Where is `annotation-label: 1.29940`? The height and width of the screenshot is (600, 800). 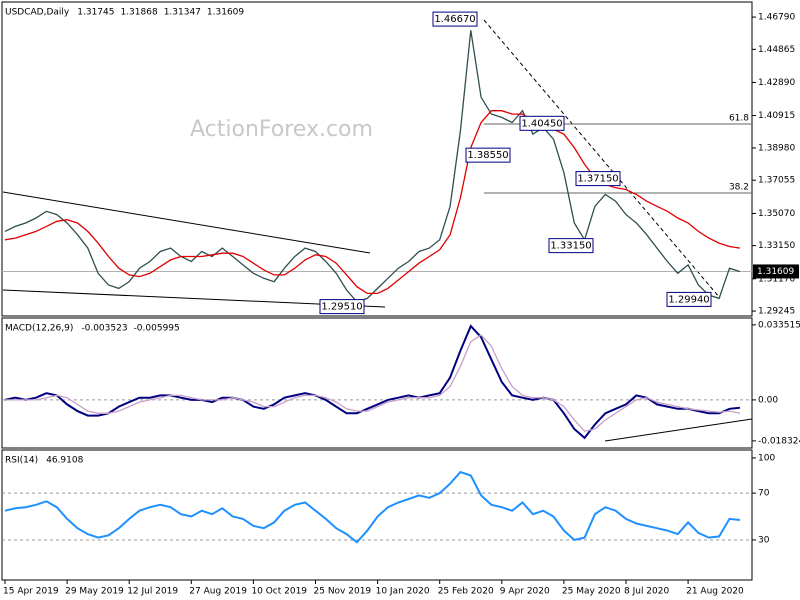 annotation-label: 1.29940 is located at coordinates (688, 299).